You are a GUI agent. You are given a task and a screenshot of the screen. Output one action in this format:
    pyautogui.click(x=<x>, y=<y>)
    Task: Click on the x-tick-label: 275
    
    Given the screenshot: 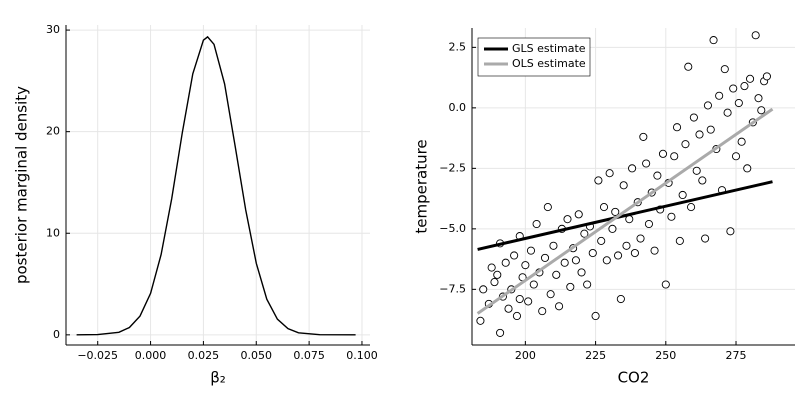 What is the action you would take?
    pyautogui.click(x=736, y=355)
    